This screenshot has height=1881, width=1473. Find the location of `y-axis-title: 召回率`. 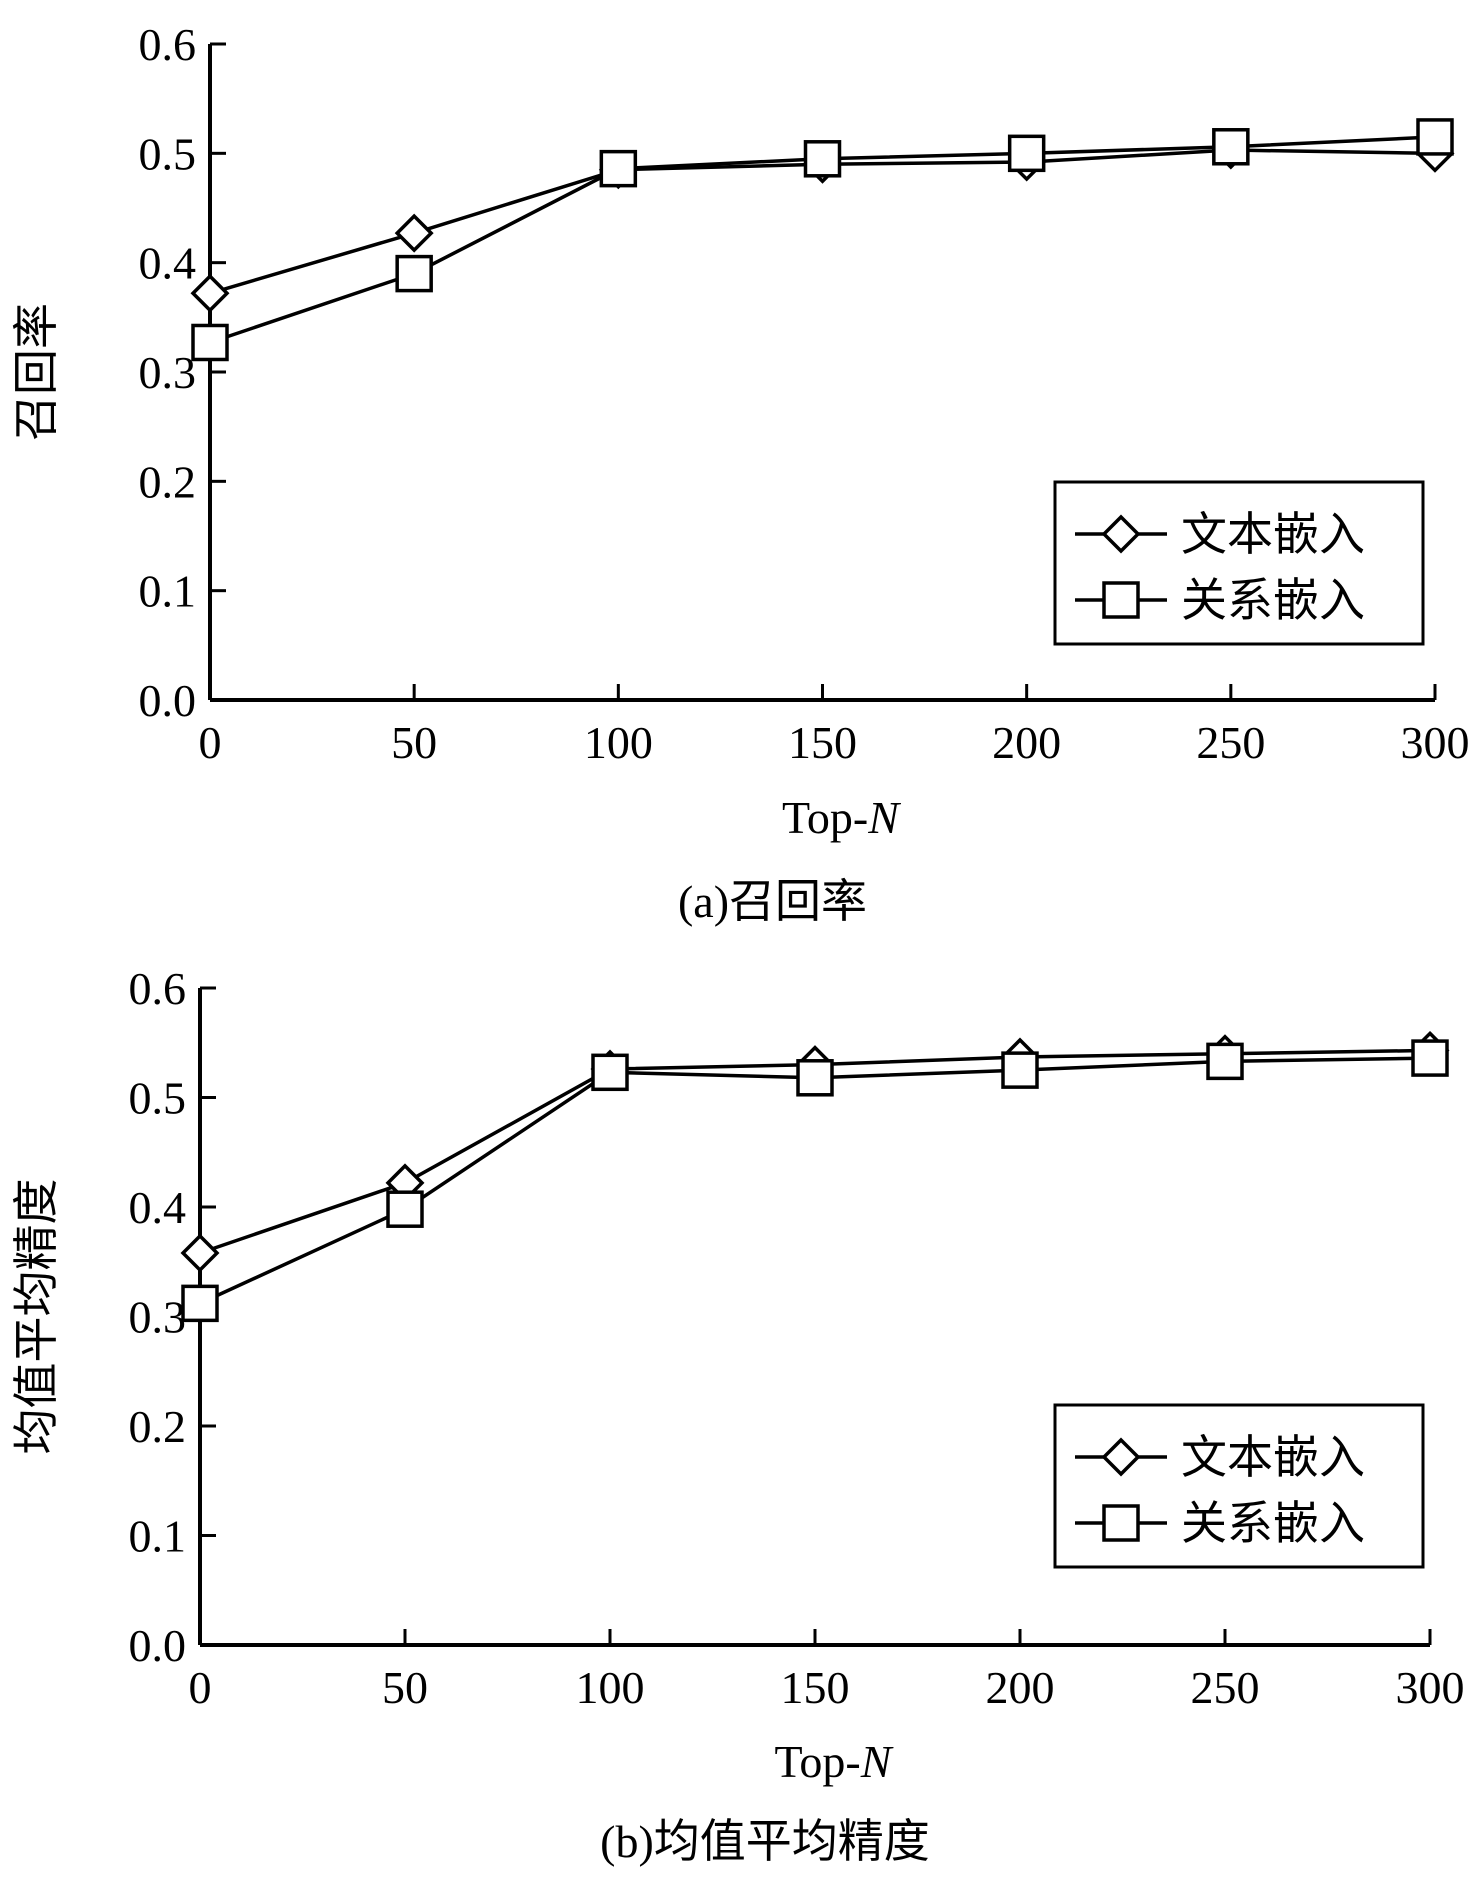

y-axis-title: 召回率 is located at coordinates (36, 372).